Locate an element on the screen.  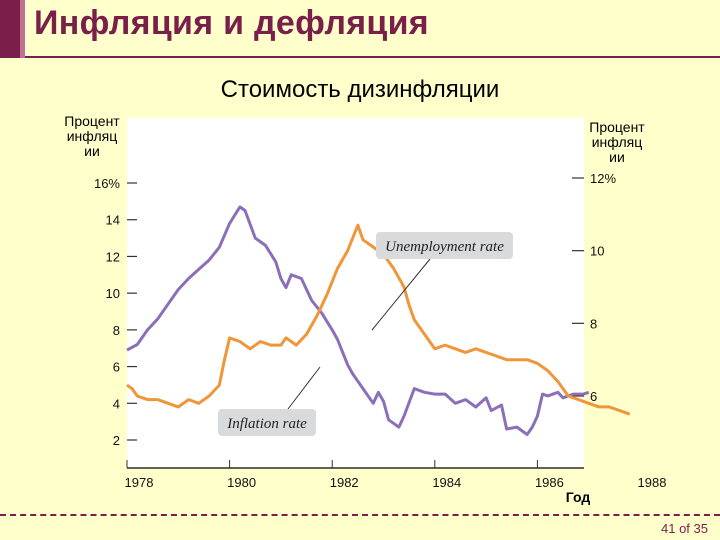
right-tick-label: 10 is located at coordinates (597, 251).